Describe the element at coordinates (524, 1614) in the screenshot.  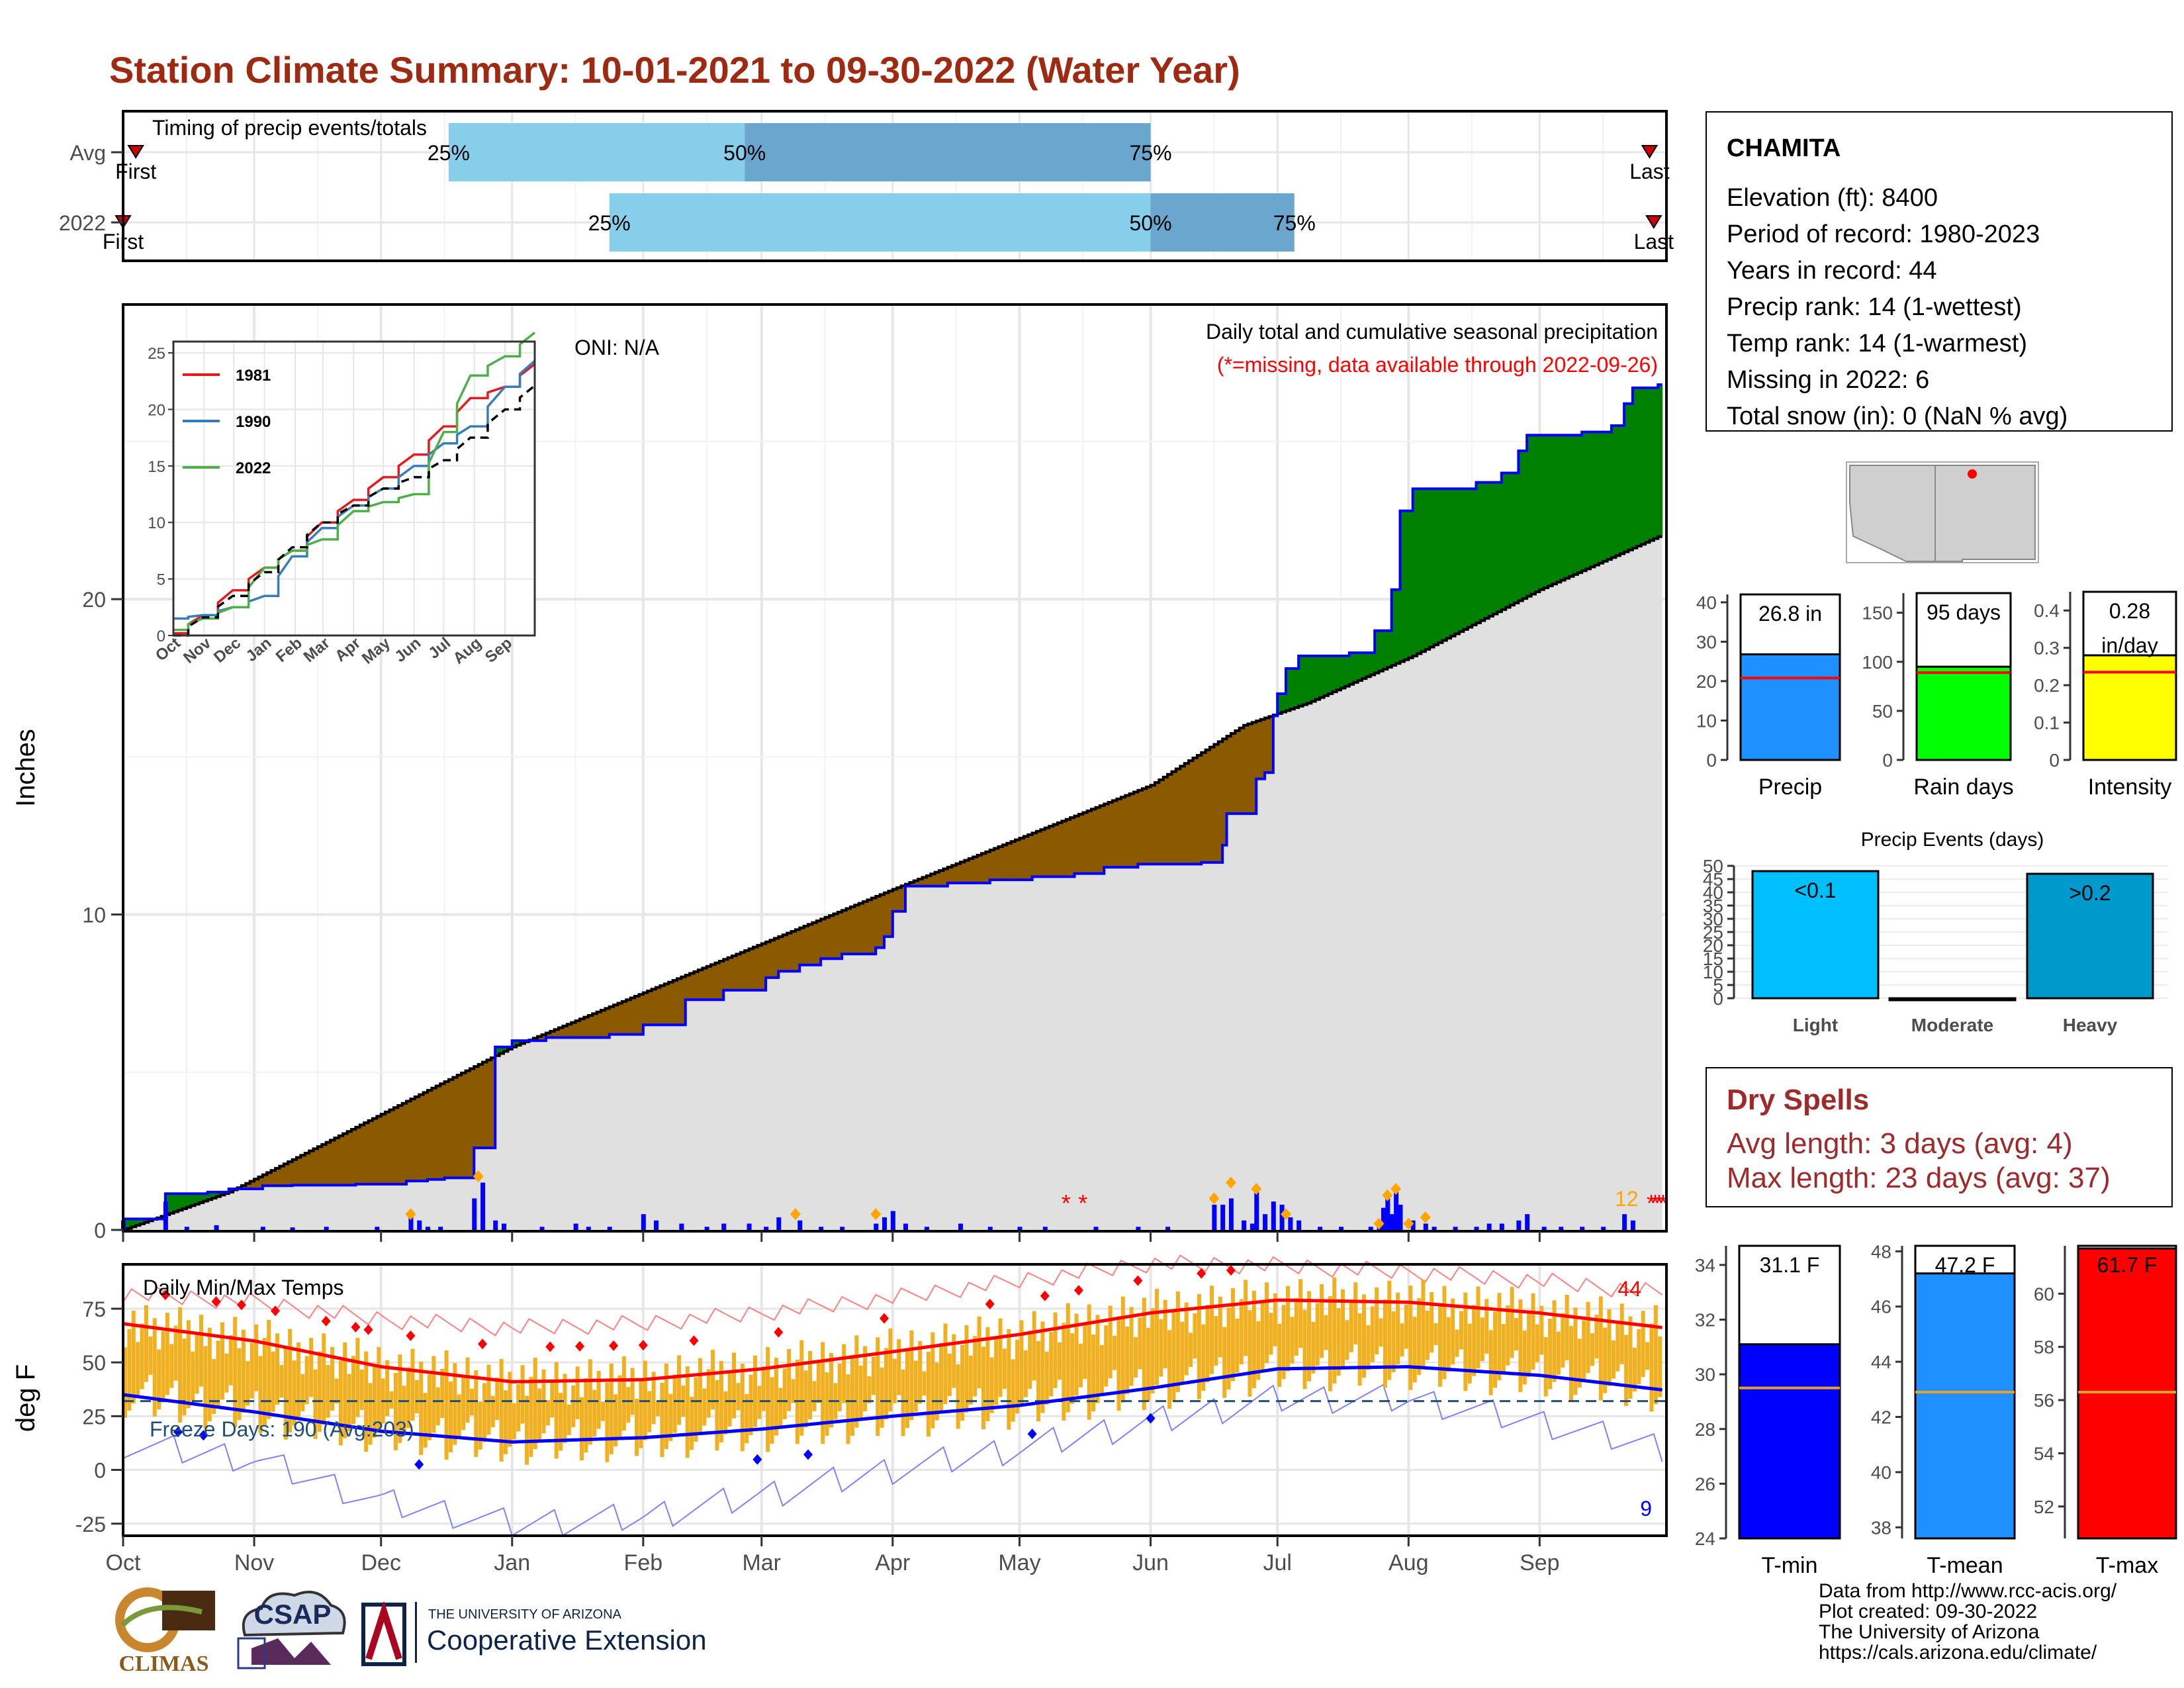
I see `ua-small-text: THE UNIVERSITY OF ARIZONA` at that location.